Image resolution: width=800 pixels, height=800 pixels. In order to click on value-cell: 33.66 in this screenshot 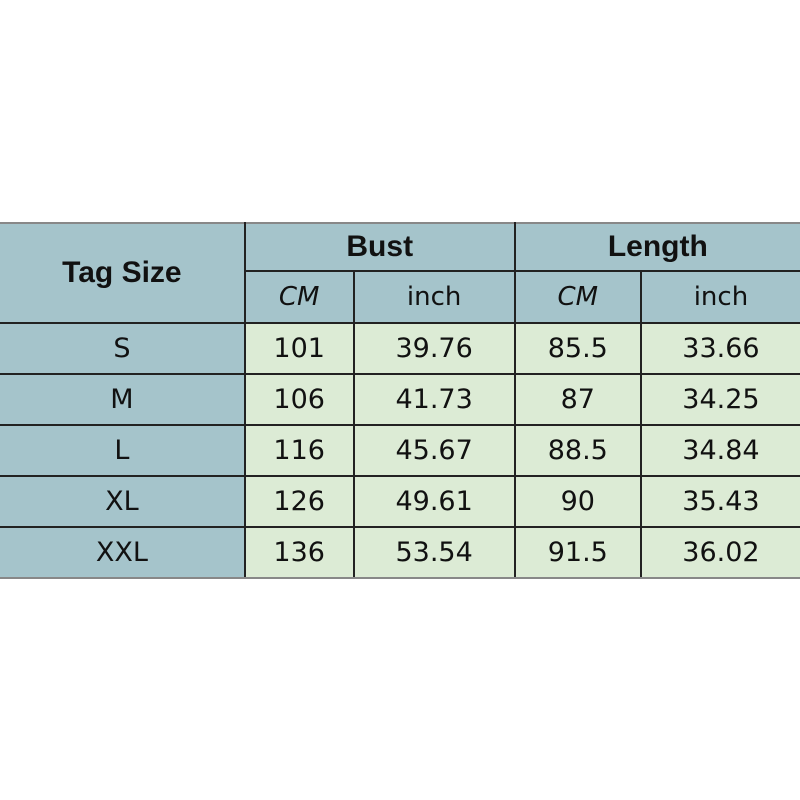, I will do `click(719, 348)`.